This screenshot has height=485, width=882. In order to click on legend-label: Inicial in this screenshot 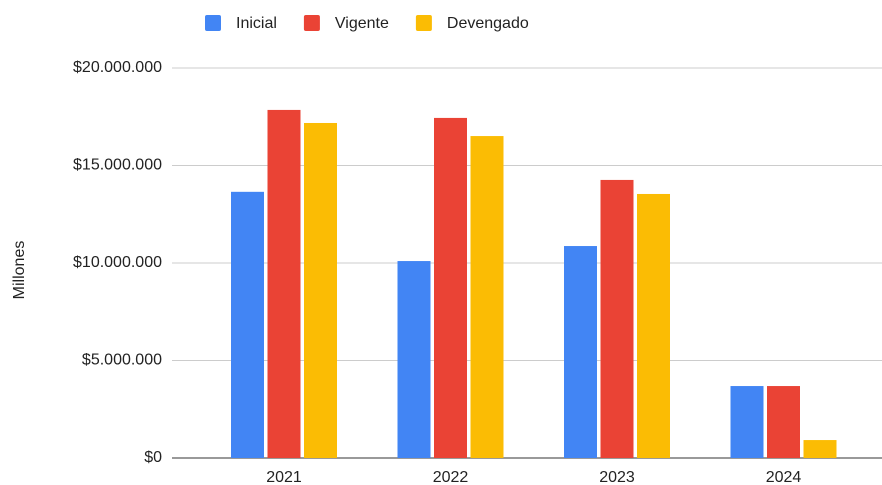, I will do `click(256, 23)`.